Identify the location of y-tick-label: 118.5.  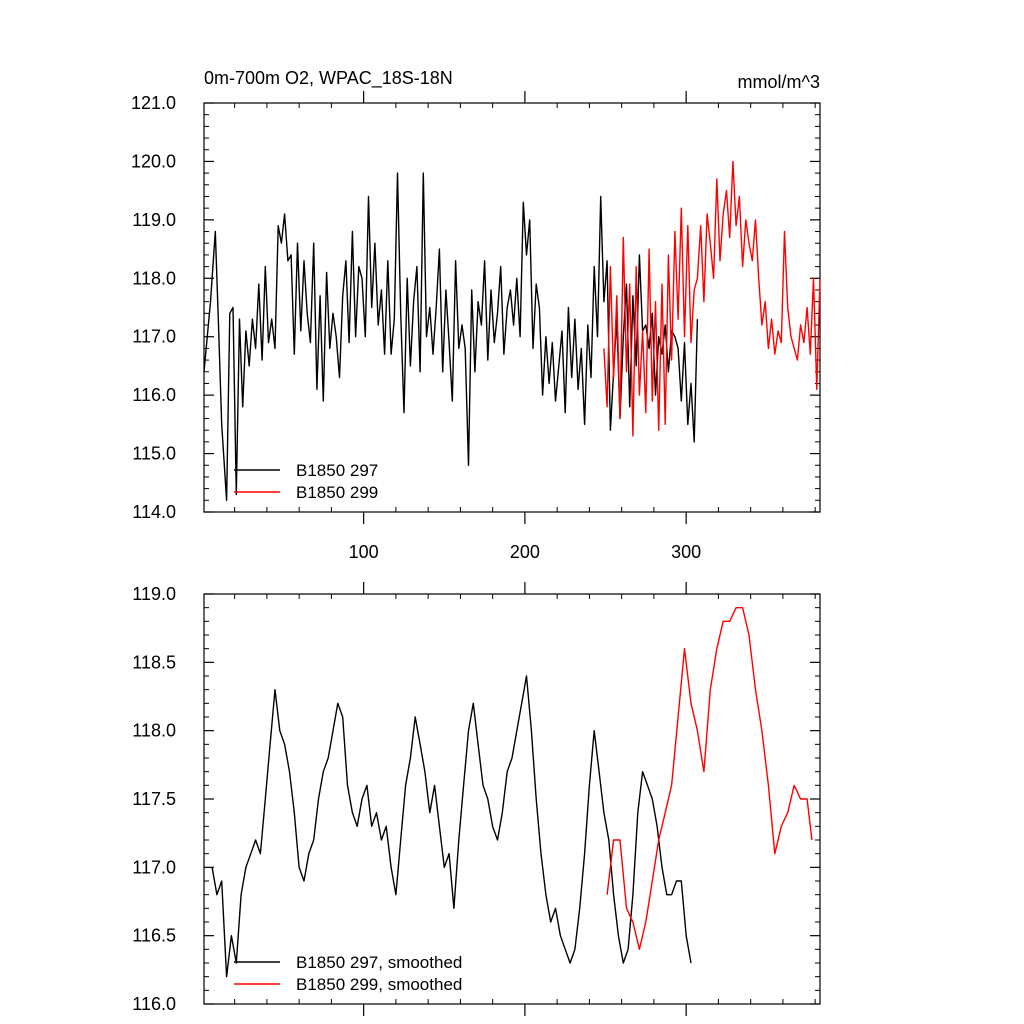
(154, 662).